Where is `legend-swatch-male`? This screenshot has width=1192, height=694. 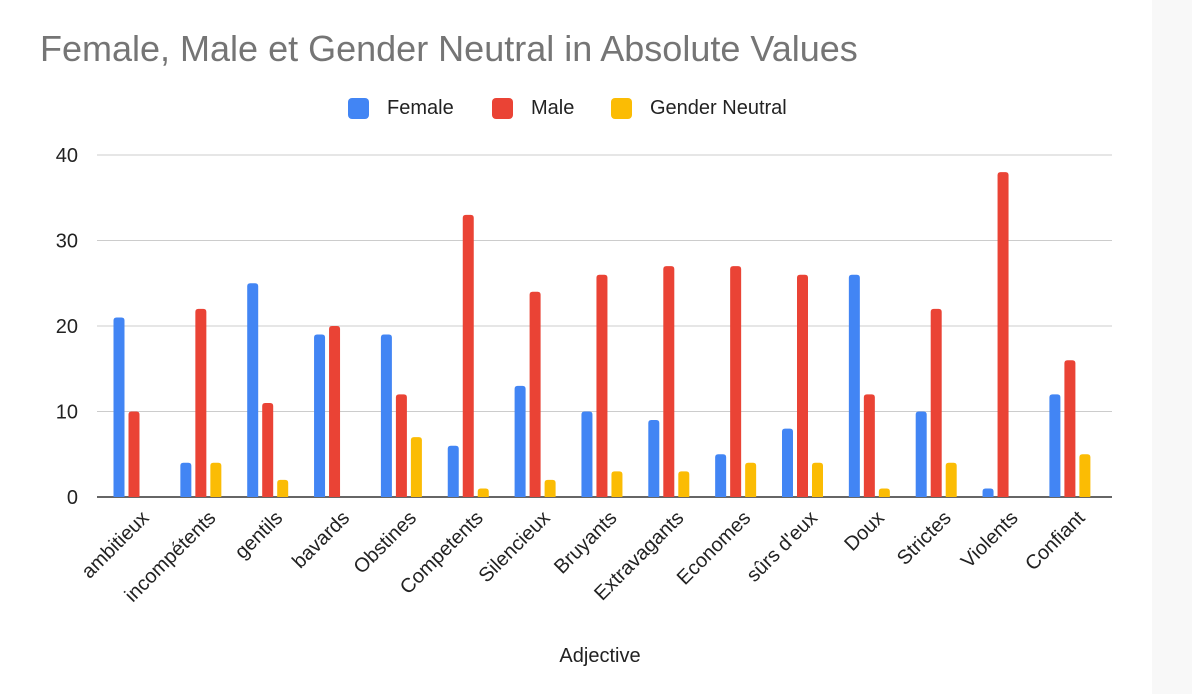
legend-swatch-male is located at coordinates (502, 108).